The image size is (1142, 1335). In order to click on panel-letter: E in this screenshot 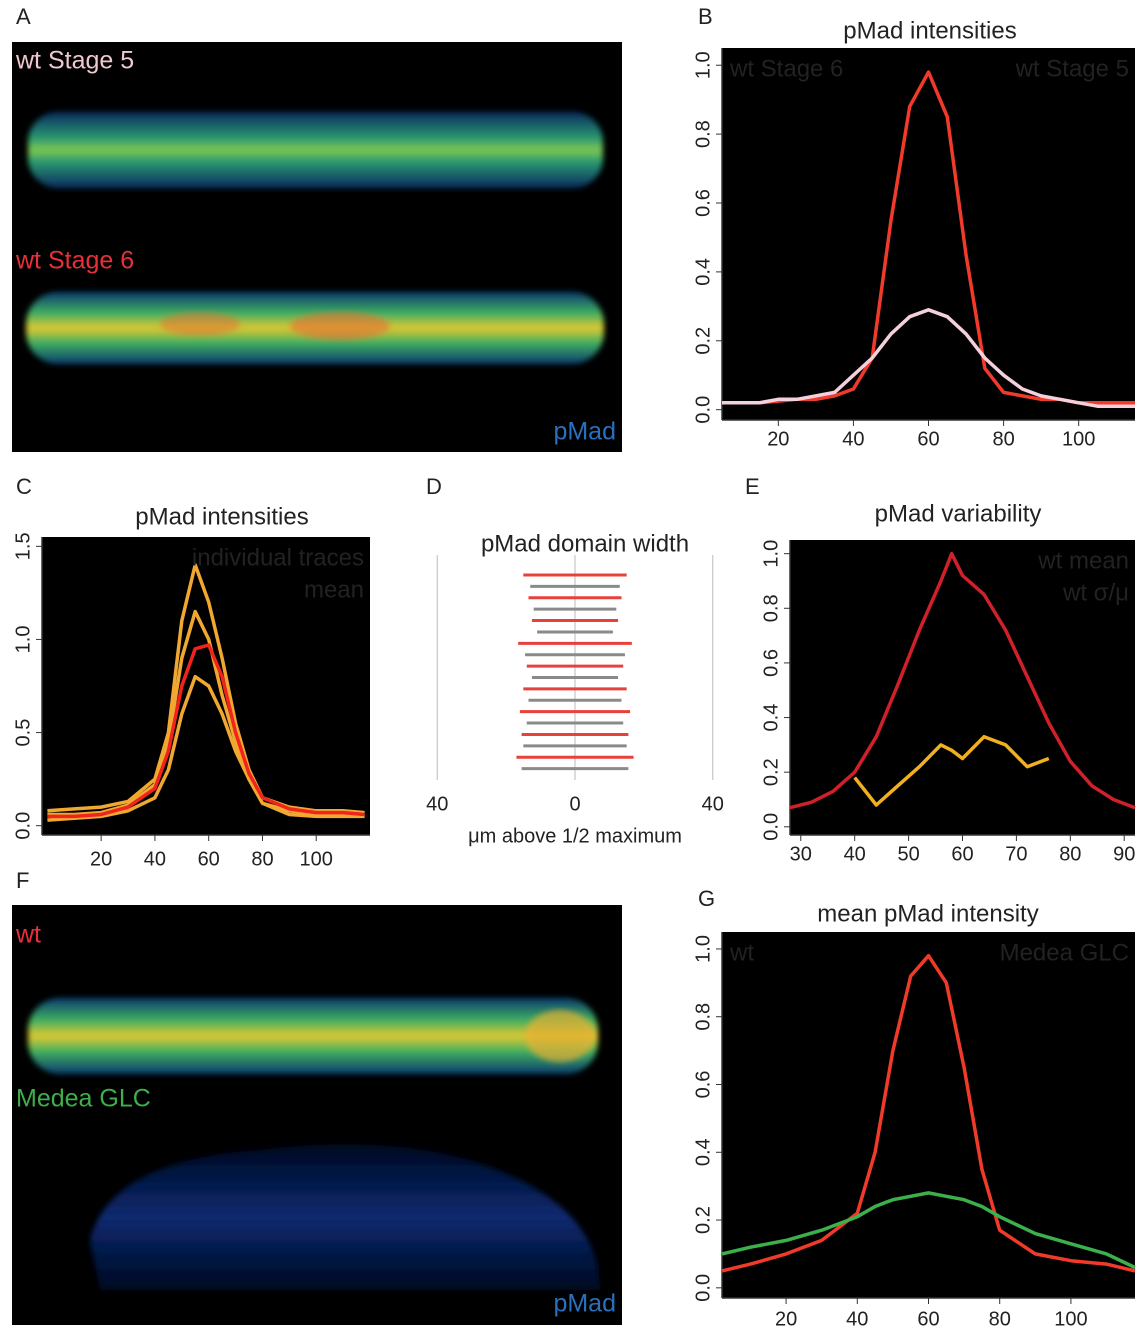, I will do `click(752, 486)`.